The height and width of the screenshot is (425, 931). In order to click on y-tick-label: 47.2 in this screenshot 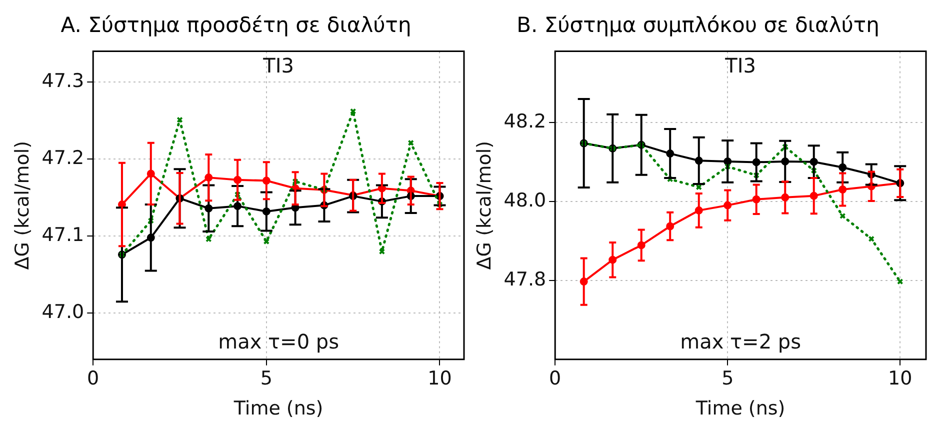, I will do `click(63, 158)`.